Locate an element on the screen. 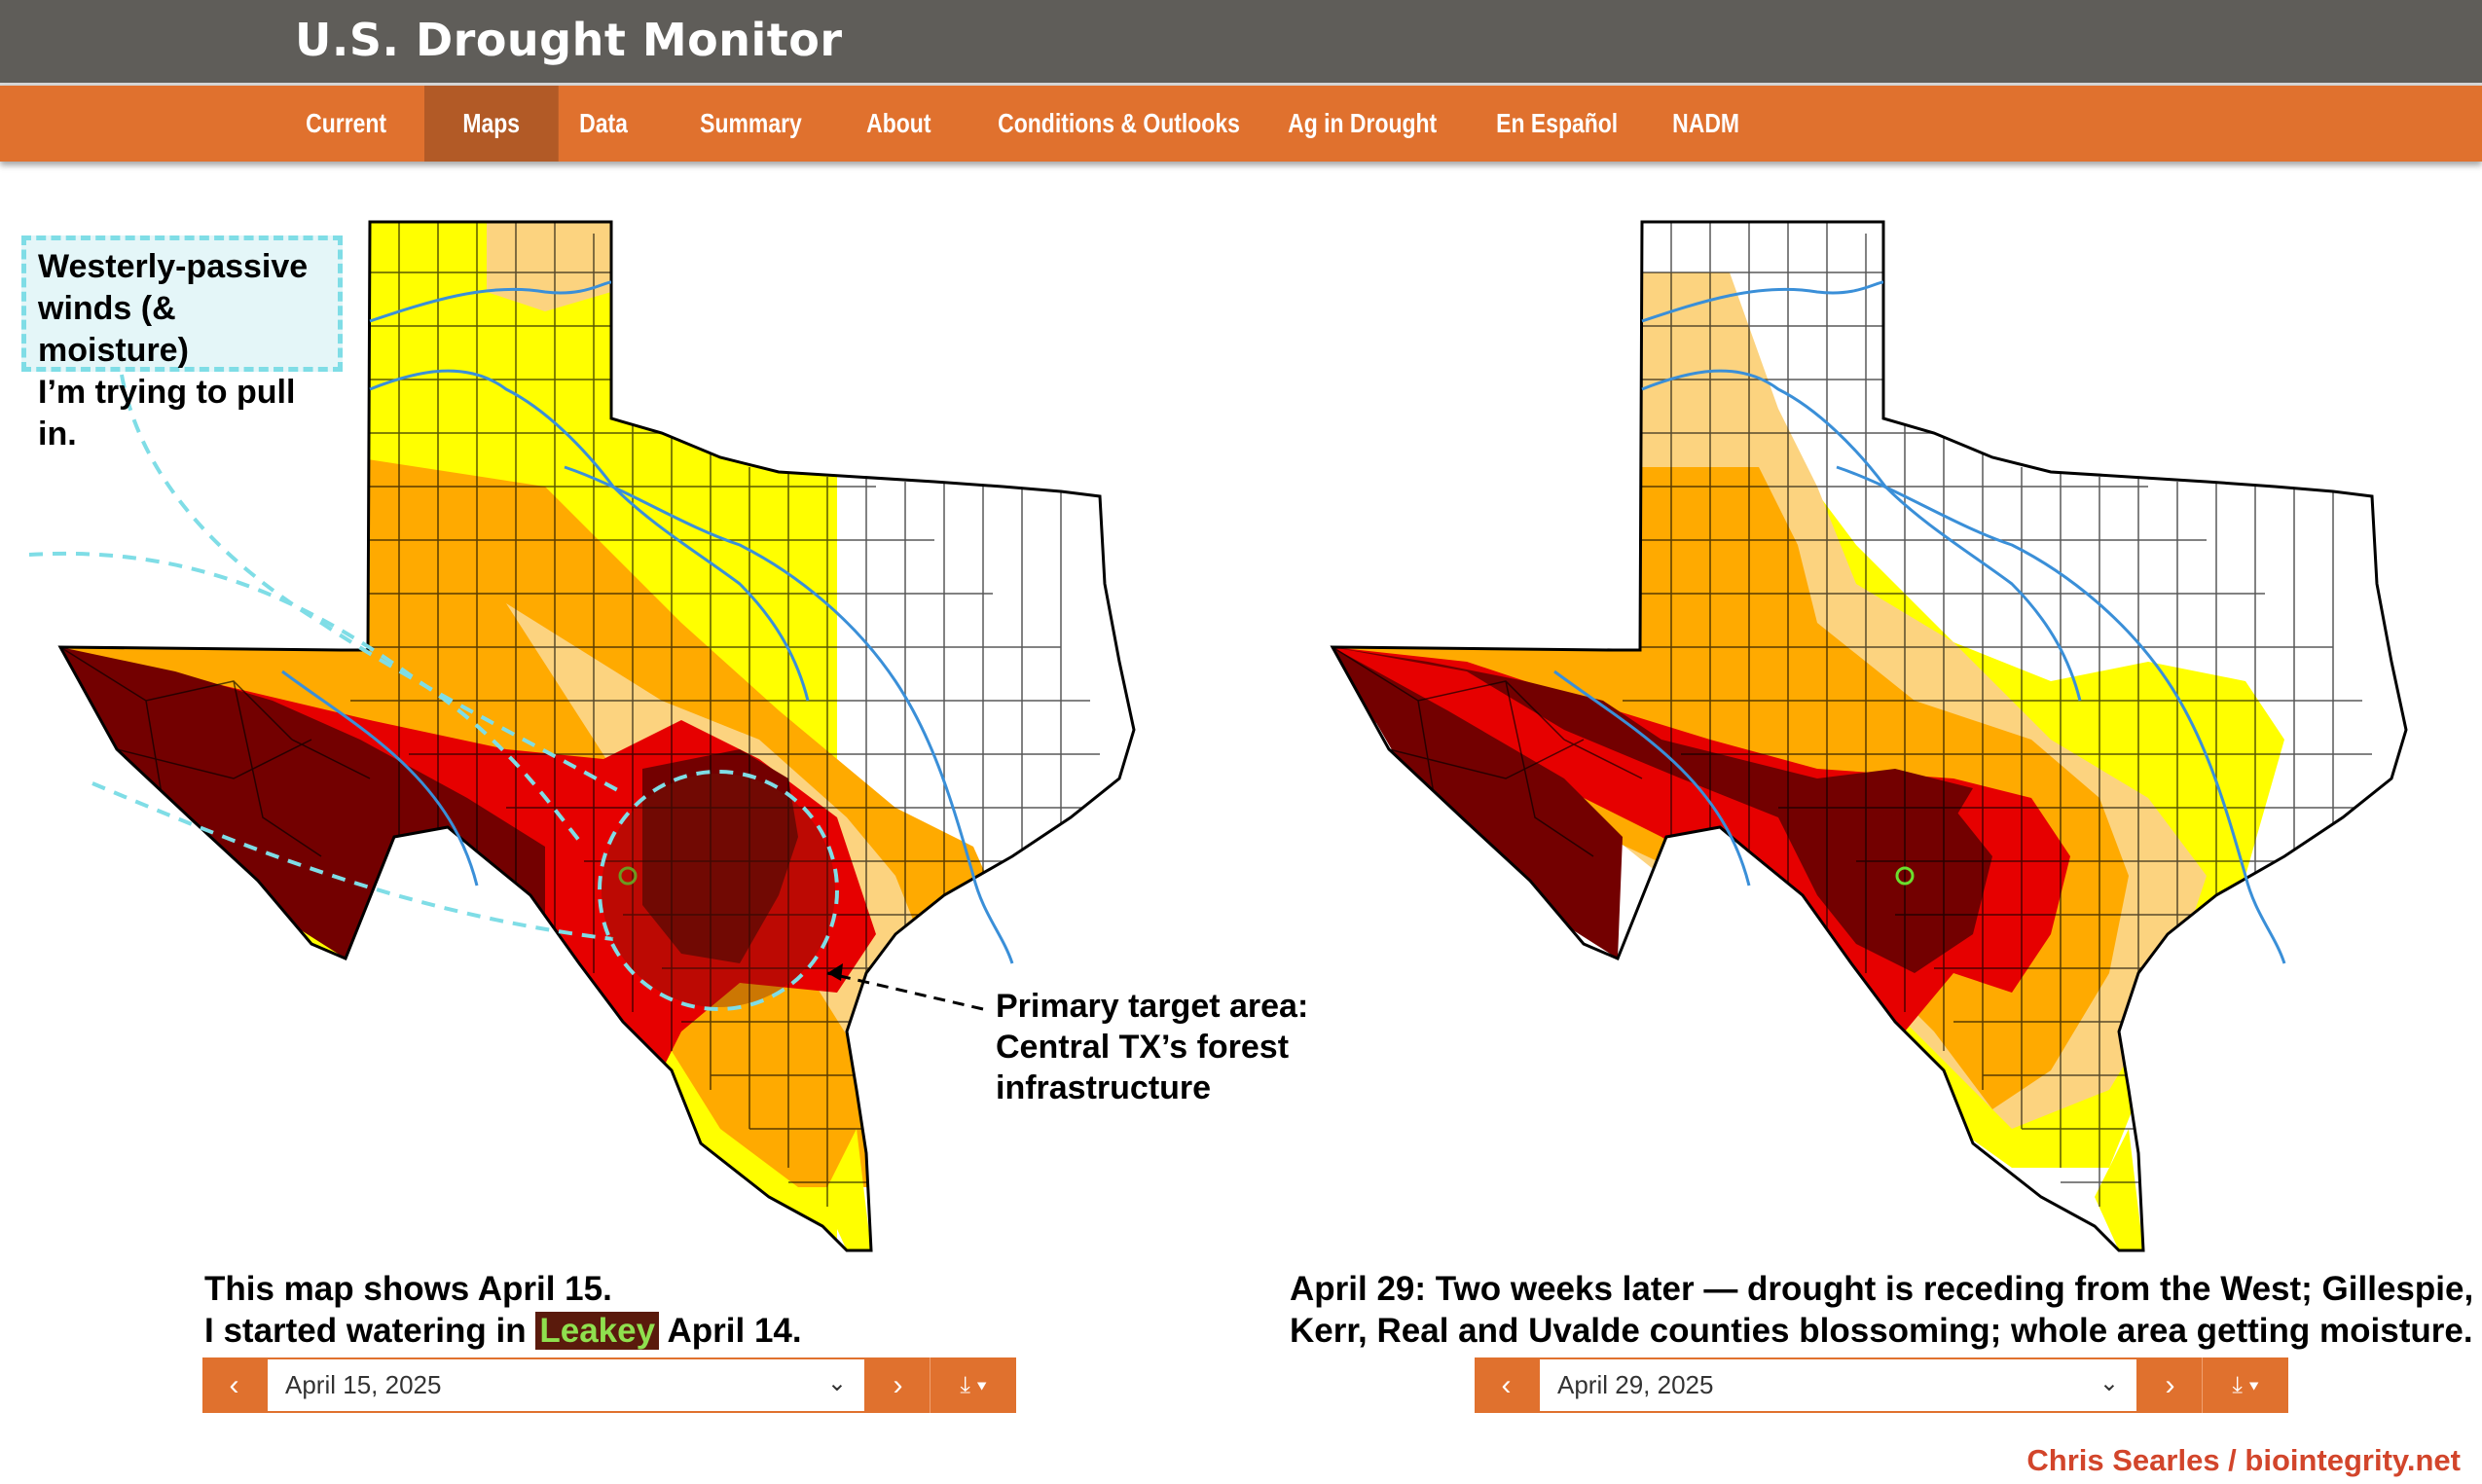 The width and height of the screenshot is (2482, 1484). nav-ag-in-drought: Ag in Drought is located at coordinates (1363, 123).